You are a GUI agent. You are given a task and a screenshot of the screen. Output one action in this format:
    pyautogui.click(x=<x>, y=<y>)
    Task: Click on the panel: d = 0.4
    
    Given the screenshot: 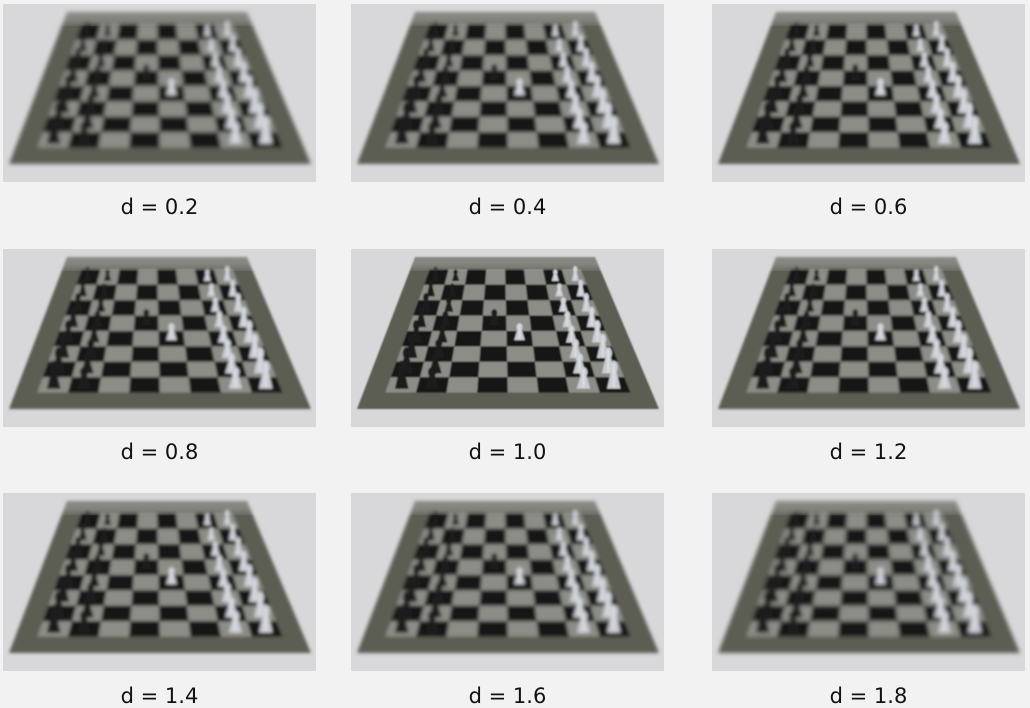 What is the action you would take?
    pyautogui.click(x=507, y=114)
    